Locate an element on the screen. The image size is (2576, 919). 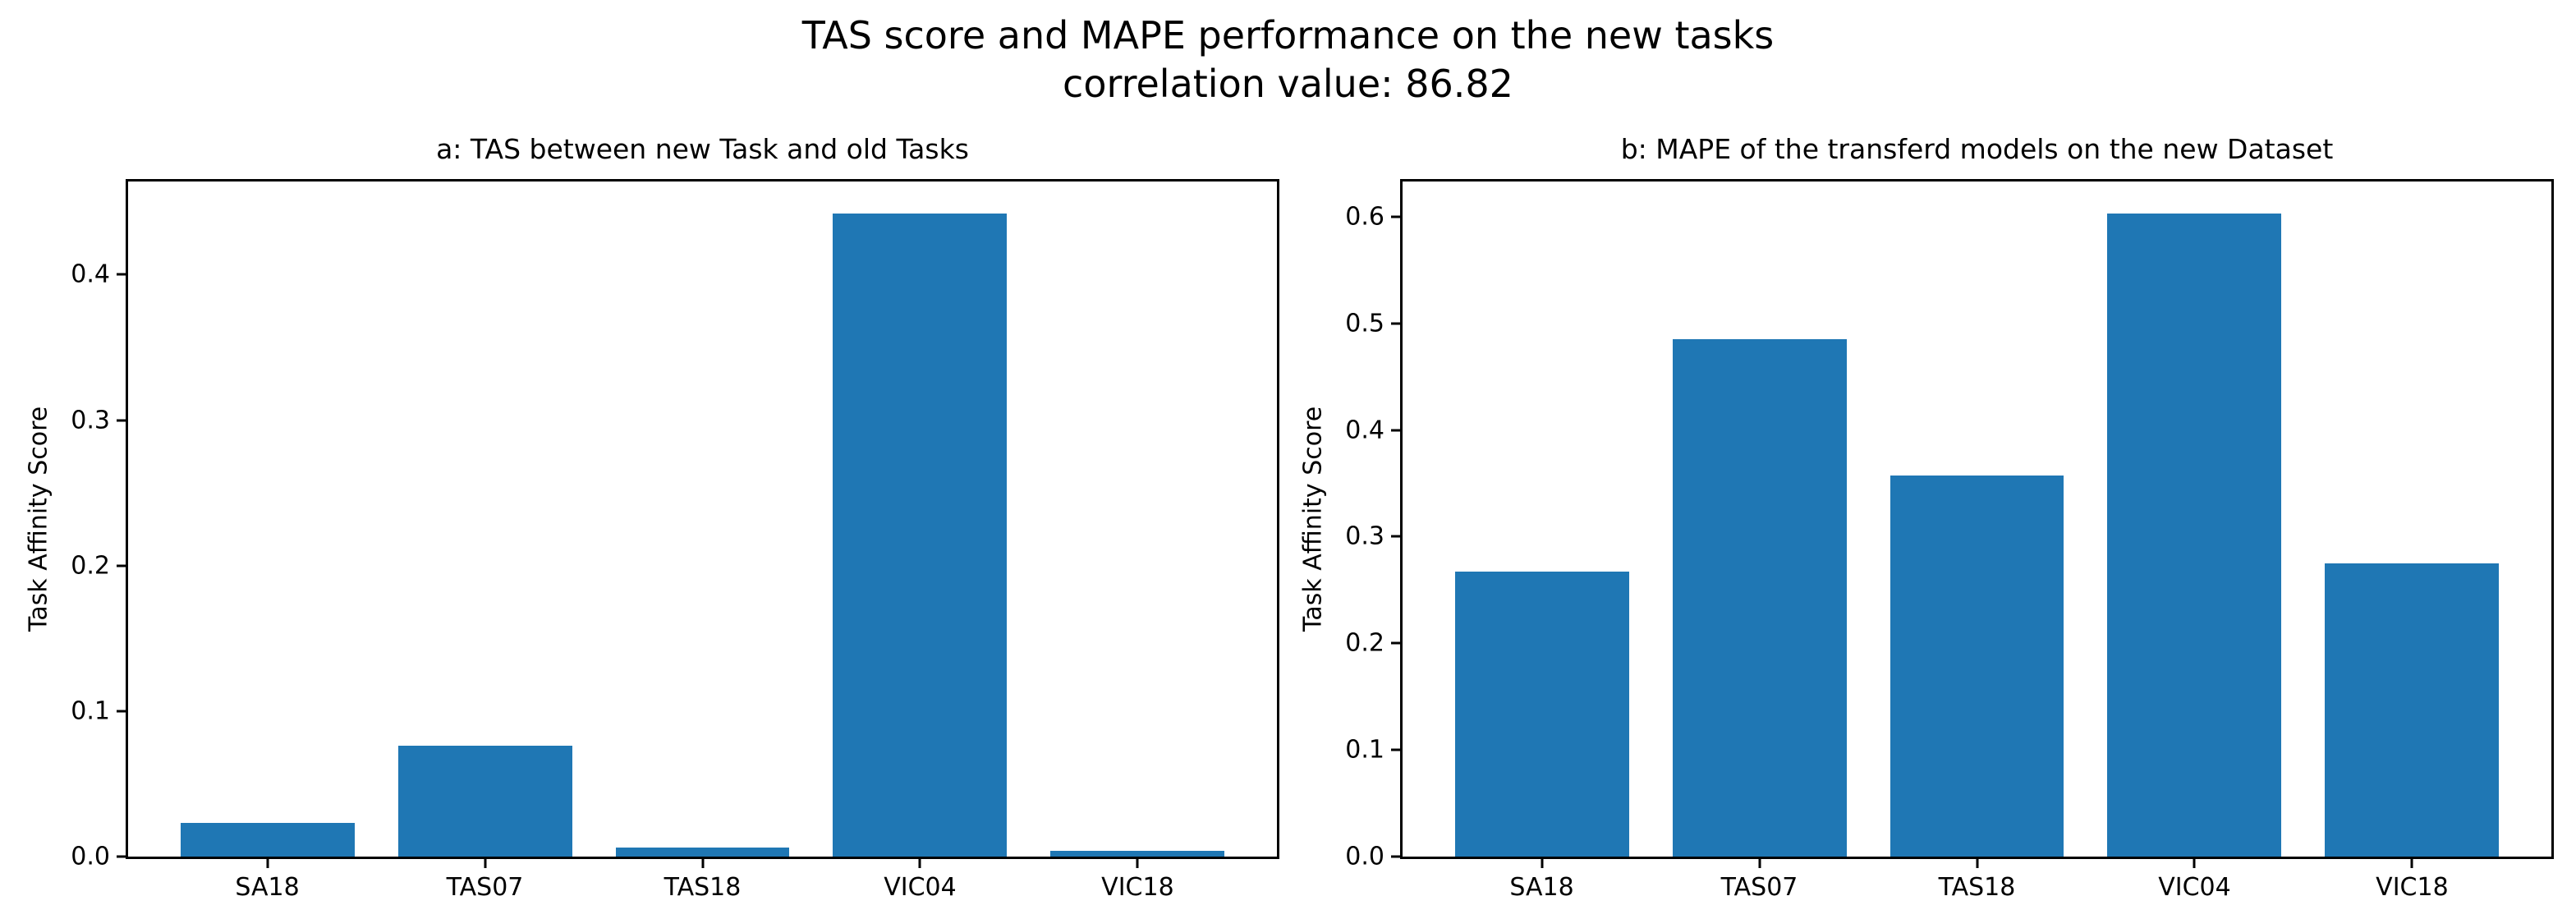
figure-title-line2: correlation value: 86.82 is located at coordinates (1288, 84).